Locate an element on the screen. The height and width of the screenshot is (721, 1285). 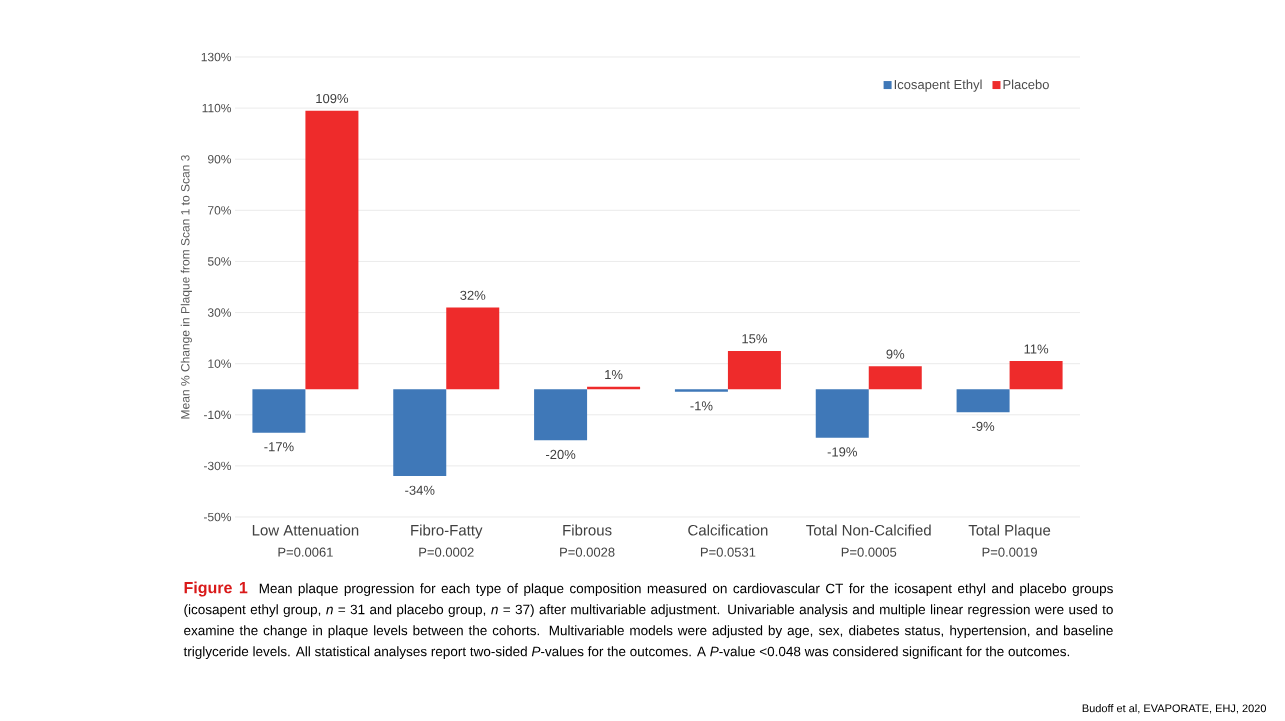
text: (icosapent ethyl group, n = 31 and placebo group, n = 37) after multivariable adjustment. Univariable analysis and multiple linear regression were used to is located at coordinates (648, 610).